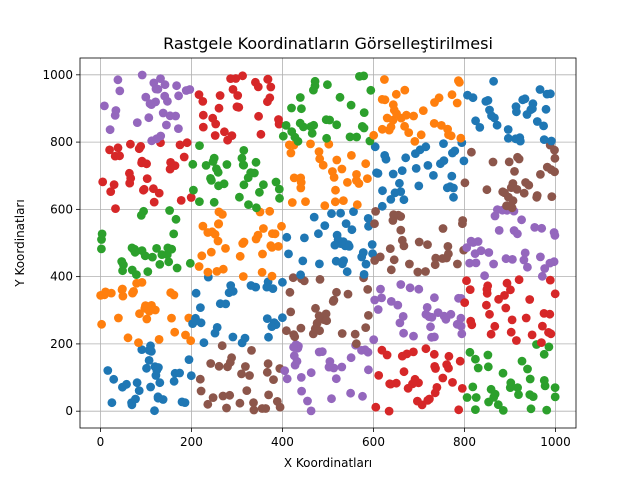 This screenshot has height=480, width=640. What do you see at coordinates (61, 344) in the screenshot?
I see `y-tick-label: 200` at bounding box center [61, 344].